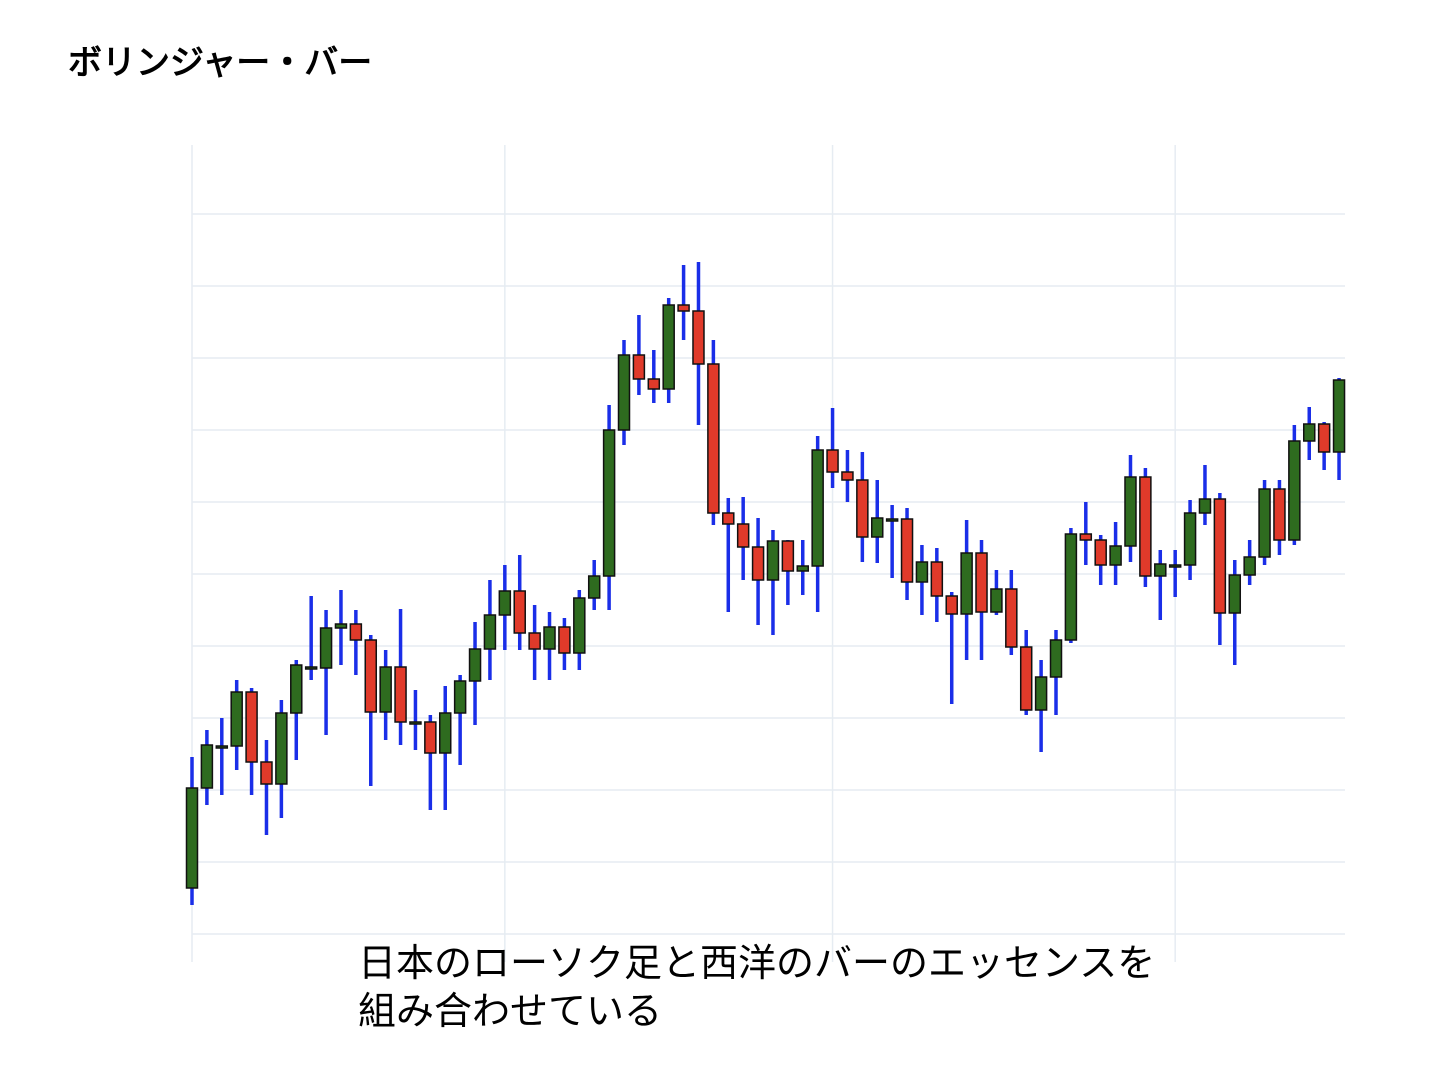  What do you see at coordinates (220, 63) in the screenshot?
I see `title: ボリンジャー・バー` at bounding box center [220, 63].